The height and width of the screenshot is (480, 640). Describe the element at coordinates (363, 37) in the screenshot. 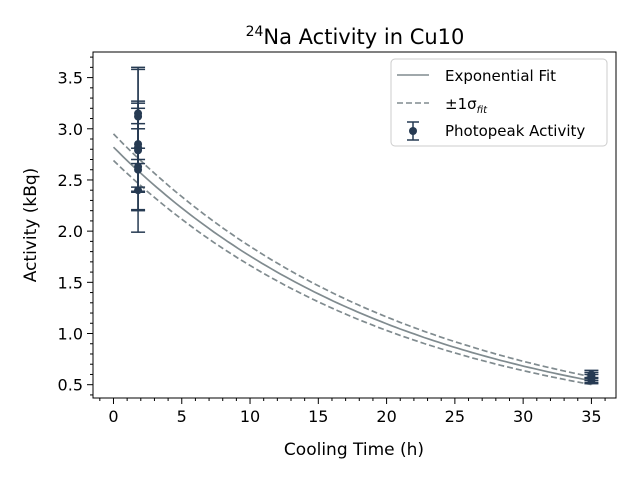

I see `title-main: Na Activity in Cu10` at that location.